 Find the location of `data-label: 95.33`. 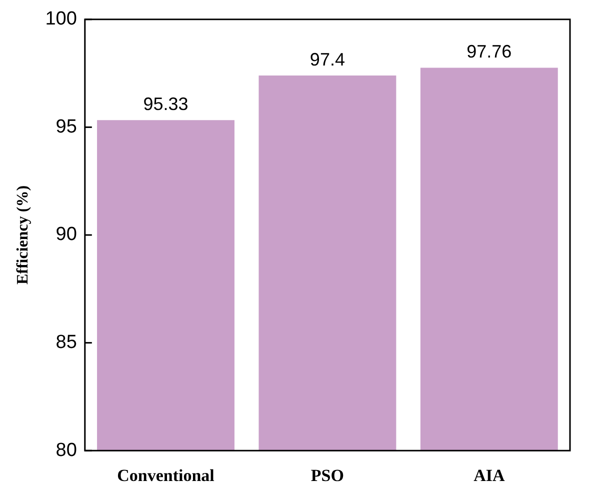

data-label: 95.33 is located at coordinates (165, 104).